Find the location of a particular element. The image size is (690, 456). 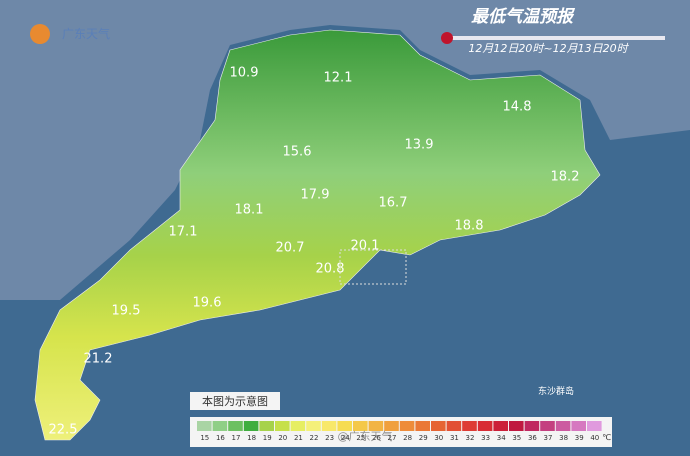

legend-label: 17 is located at coordinates (236, 438).